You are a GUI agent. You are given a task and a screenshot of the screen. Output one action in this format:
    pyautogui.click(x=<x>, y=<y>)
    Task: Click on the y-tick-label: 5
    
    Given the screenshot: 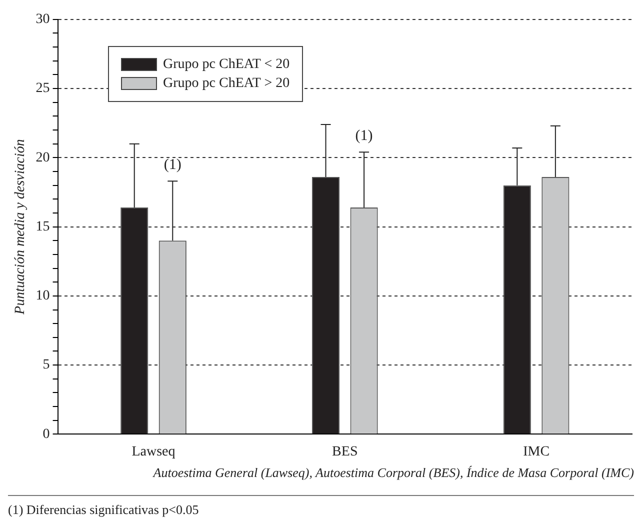 What is the action you would take?
    pyautogui.click(x=46, y=365)
    